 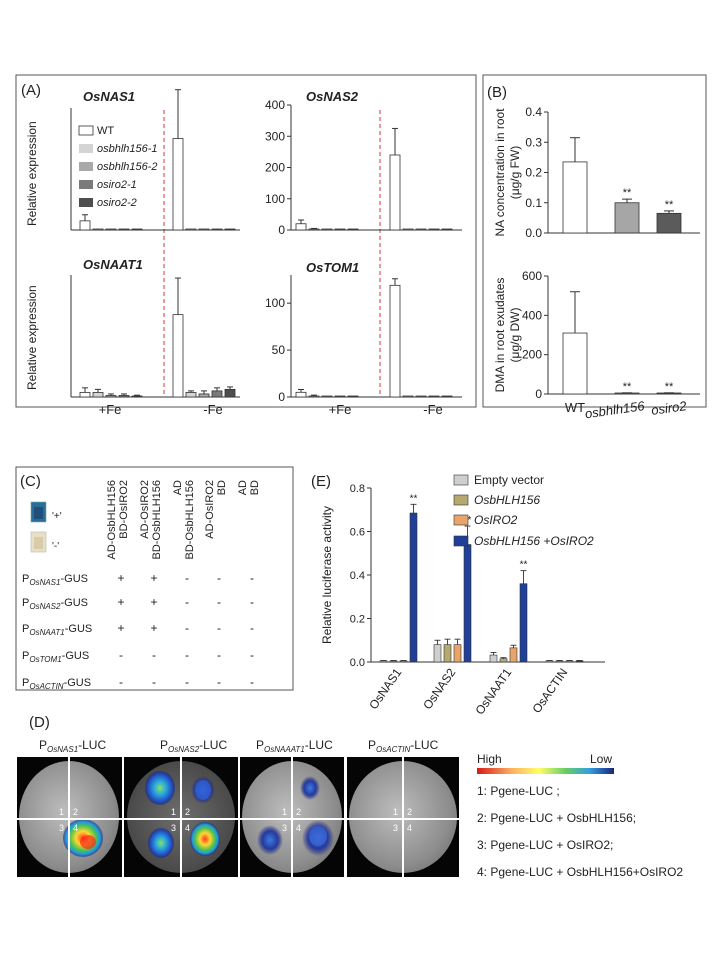 I want to click on legend-label-empty-vector: Empty vector, so click(x=509, y=480).